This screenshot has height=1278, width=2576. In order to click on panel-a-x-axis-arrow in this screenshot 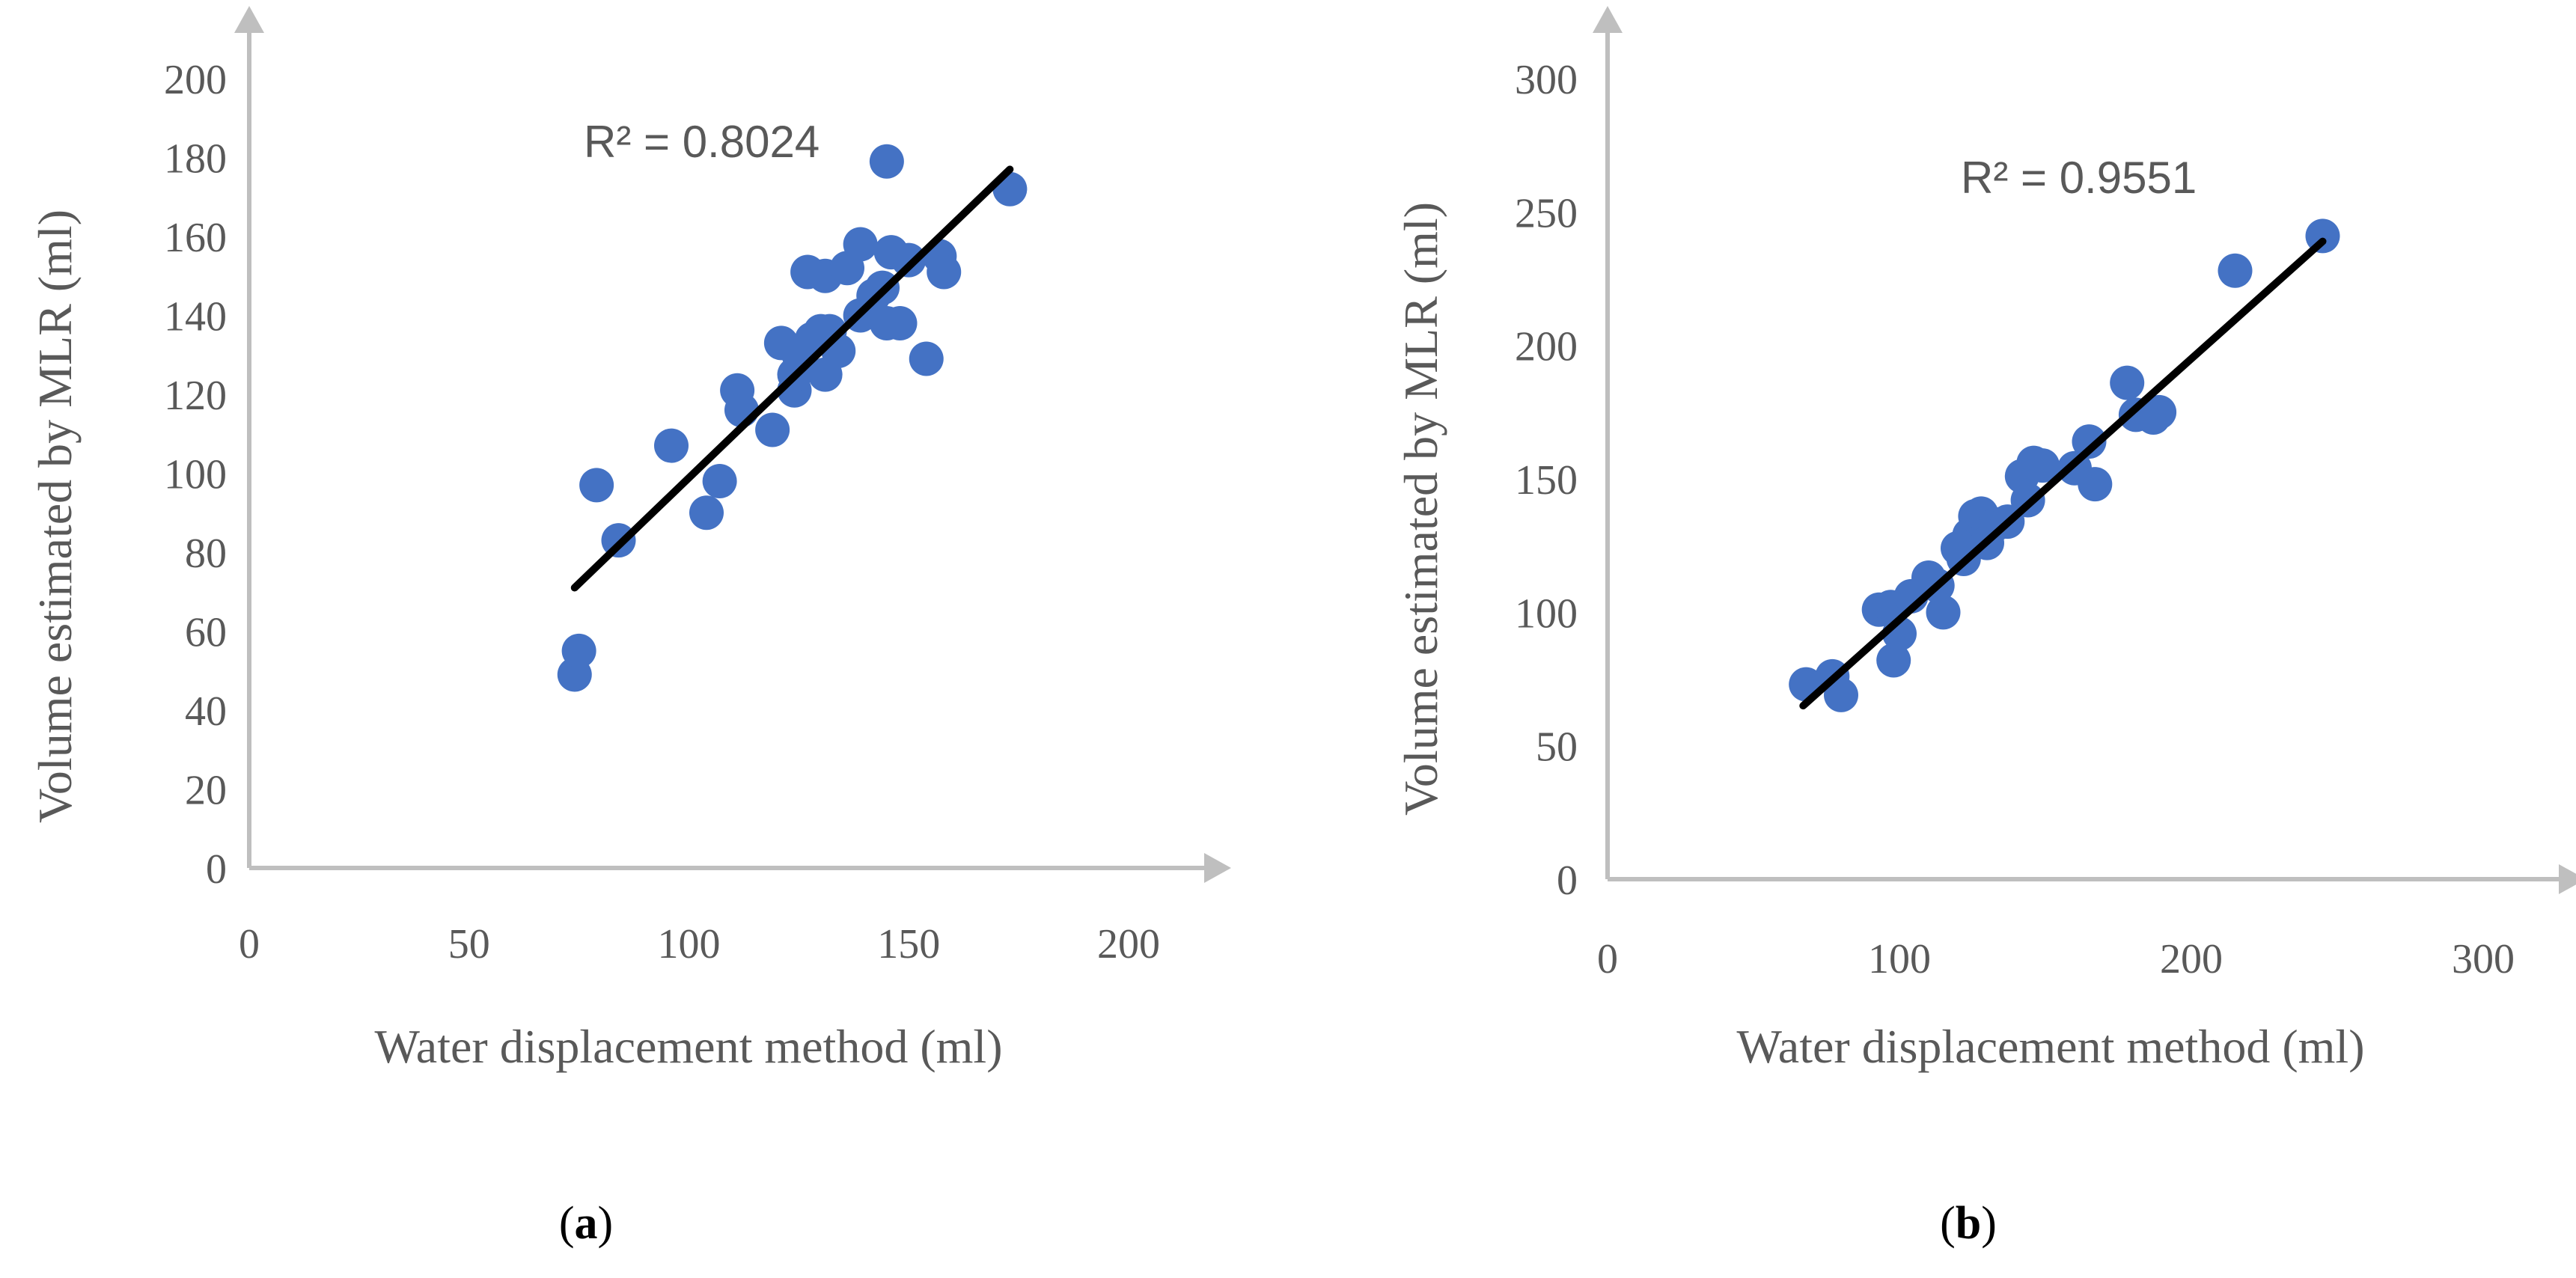, I will do `click(1217, 868)`.